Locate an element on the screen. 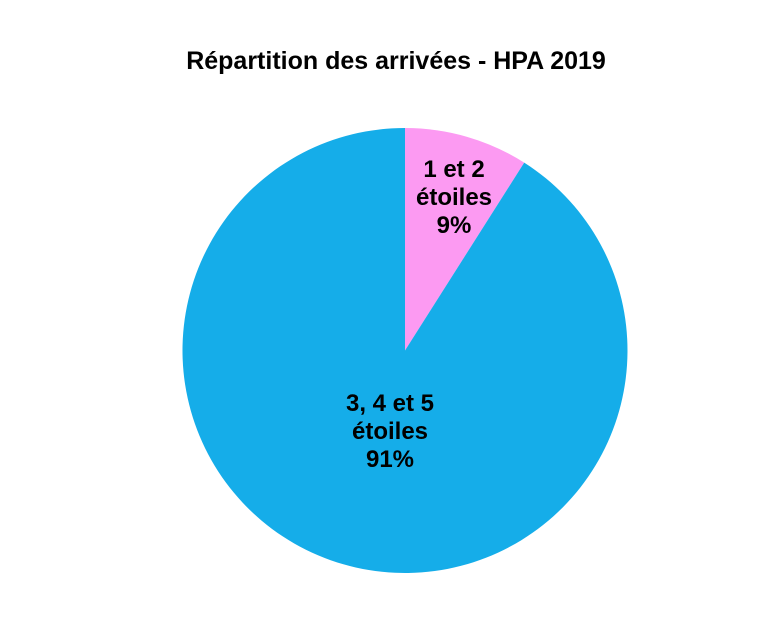 Image resolution: width=770 pixels, height=630 pixels. slice-label-1-et-2-etoiles: 1 et 2 étoiles 9% is located at coordinates (454, 198).